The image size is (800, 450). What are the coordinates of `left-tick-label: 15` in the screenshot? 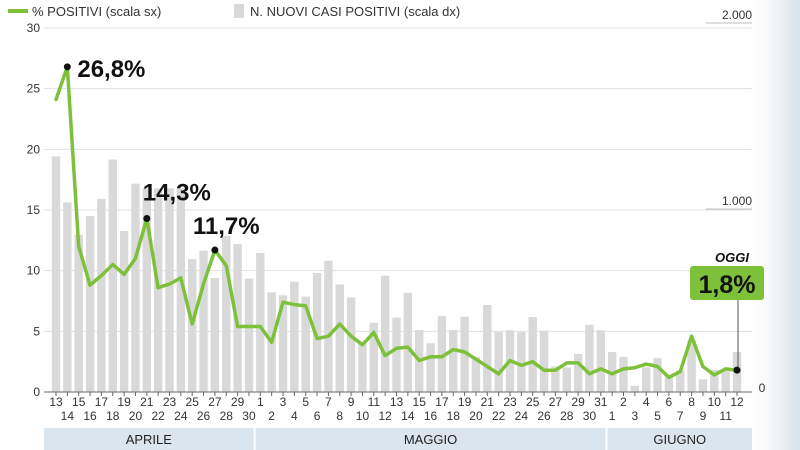 It's located at (34, 210).